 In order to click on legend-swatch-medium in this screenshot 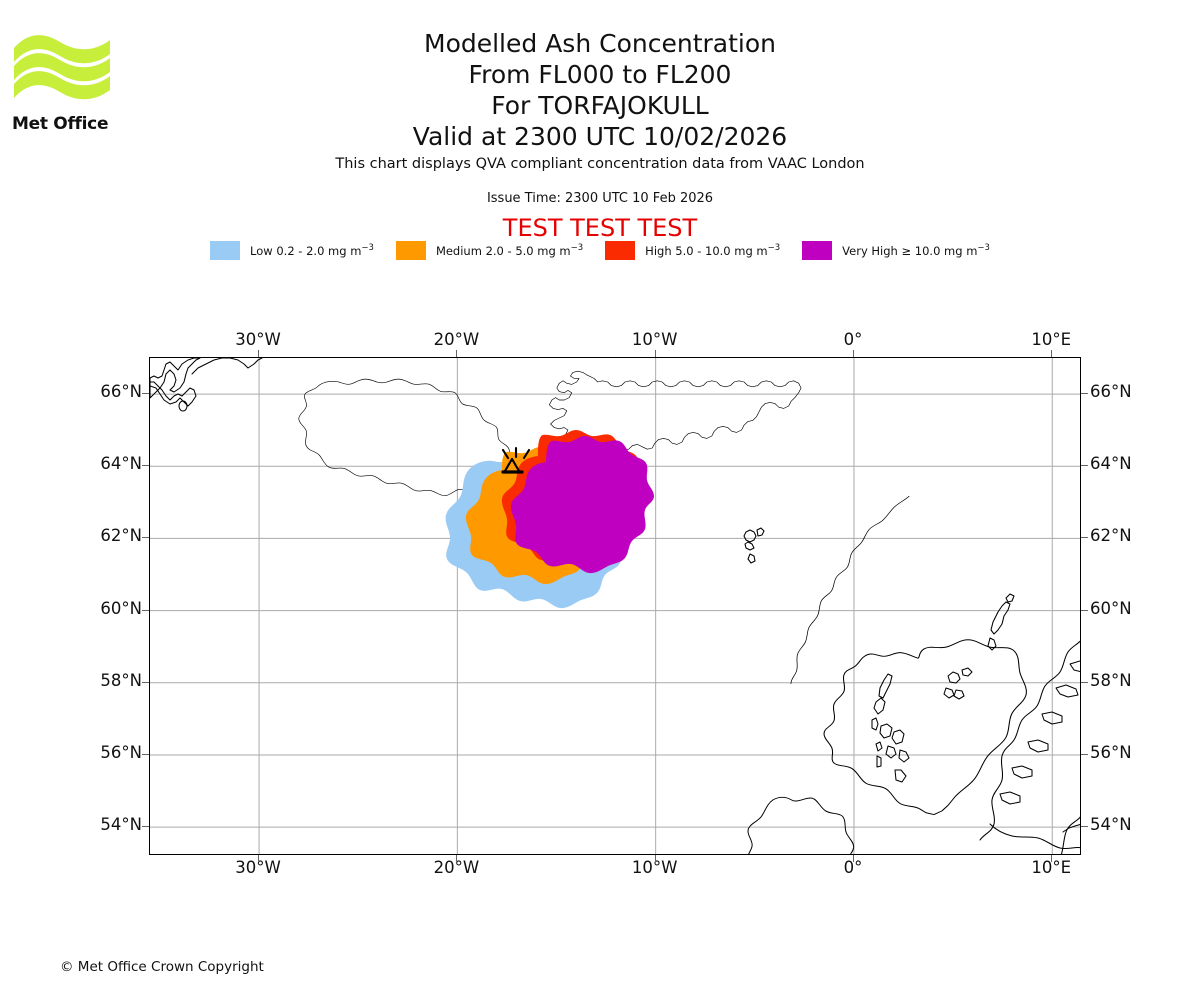, I will do `click(410, 250)`.